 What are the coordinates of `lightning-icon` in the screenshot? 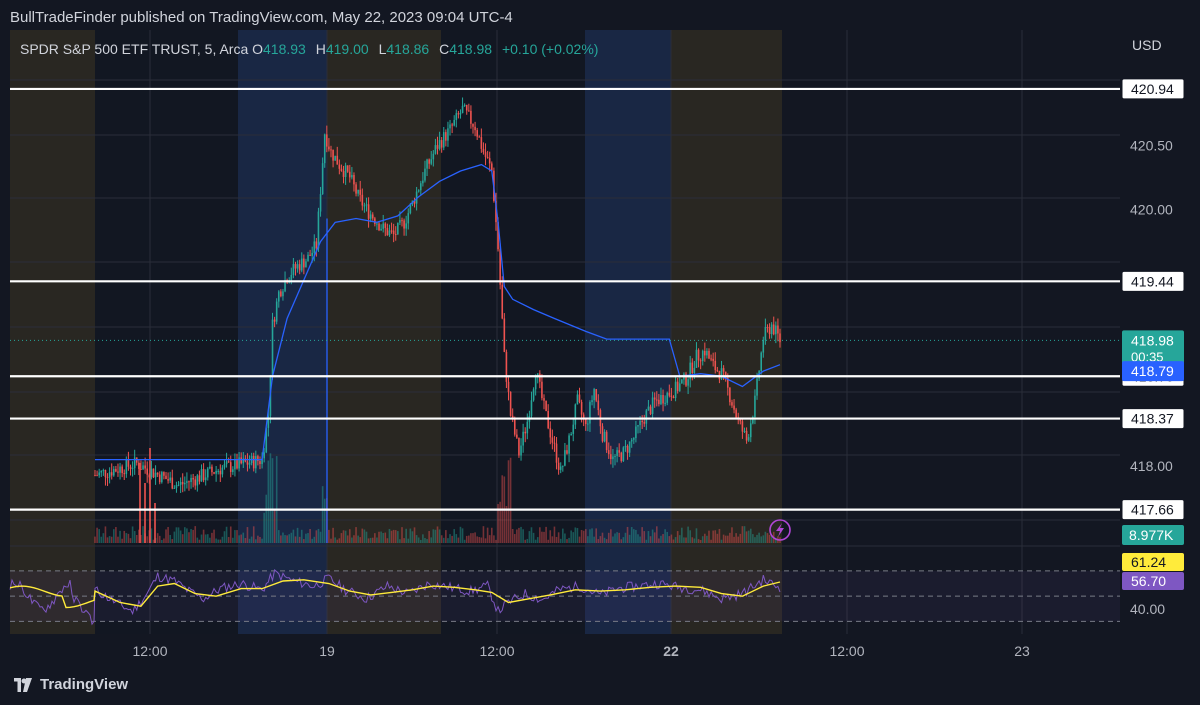 It's located at (780, 530).